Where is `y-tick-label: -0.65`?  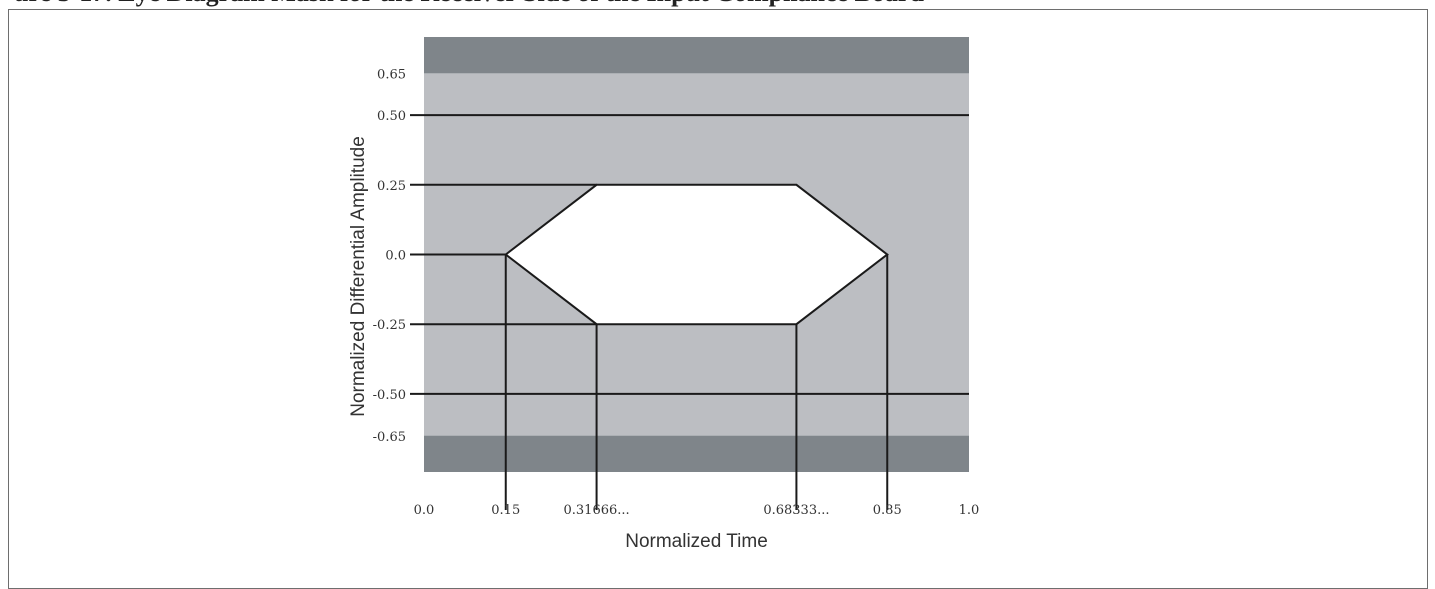
y-tick-label: -0.65 is located at coordinates (389, 437).